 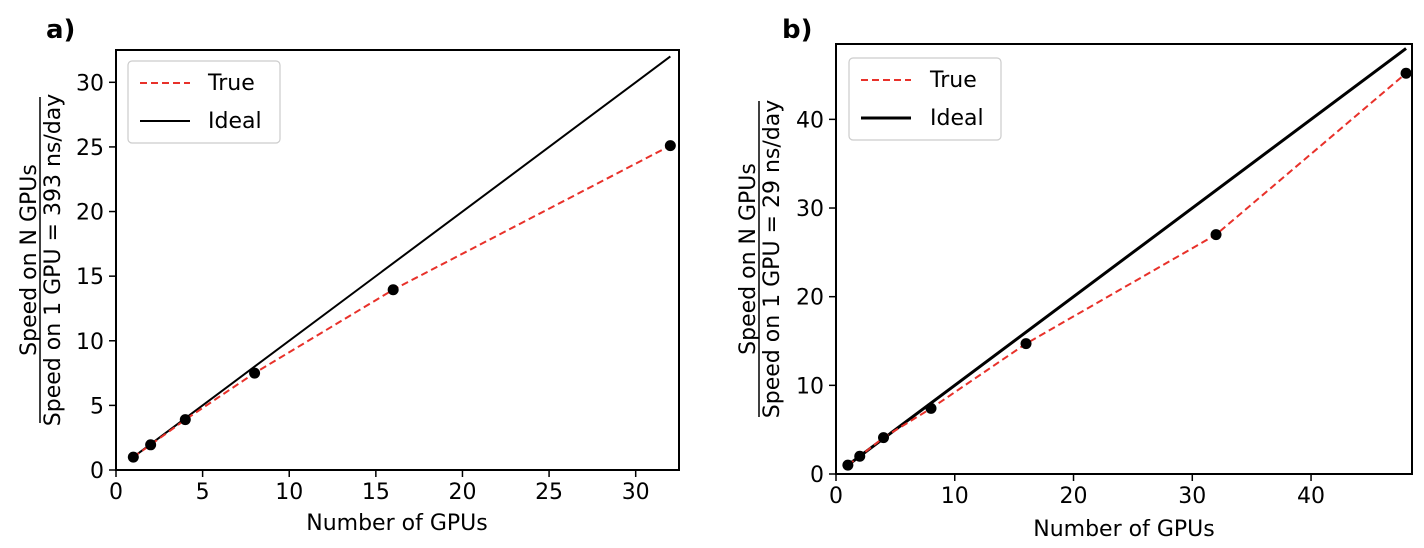 What do you see at coordinates (90, 342) in the screenshot?
I see `panel-a-y-tick-label: 10` at bounding box center [90, 342].